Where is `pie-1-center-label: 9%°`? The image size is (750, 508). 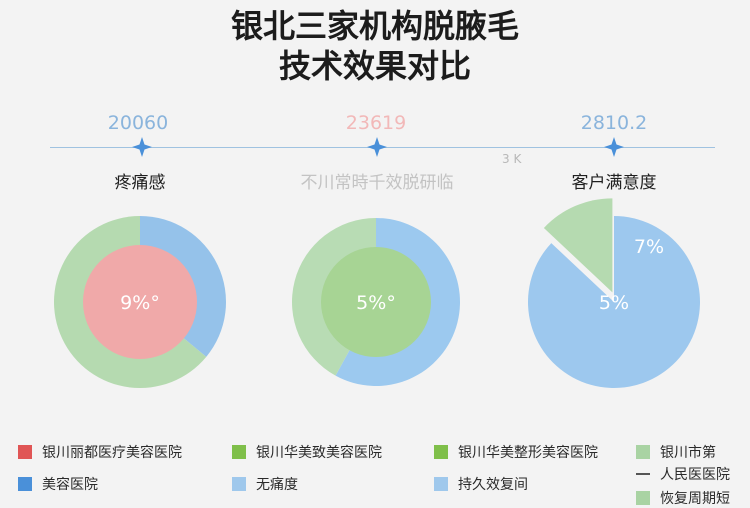
pie-1-center-label: 9%° is located at coordinates (140, 303).